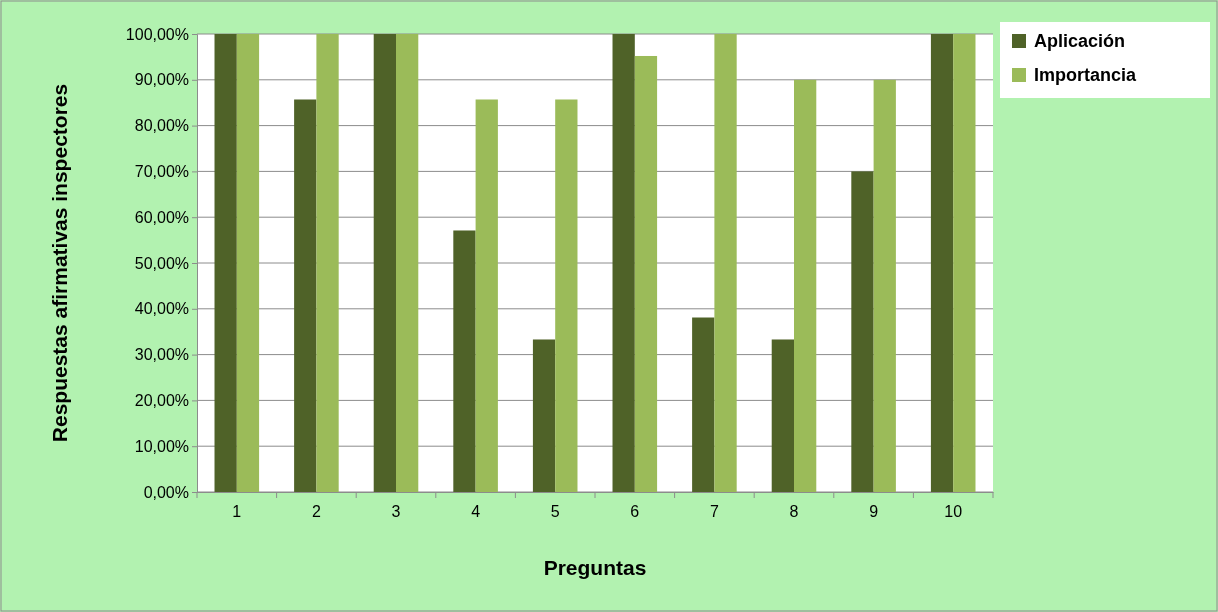  Describe the element at coordinates (161, 80) in the screenshot. I see `y-tick-label: 90,00%` at that location.